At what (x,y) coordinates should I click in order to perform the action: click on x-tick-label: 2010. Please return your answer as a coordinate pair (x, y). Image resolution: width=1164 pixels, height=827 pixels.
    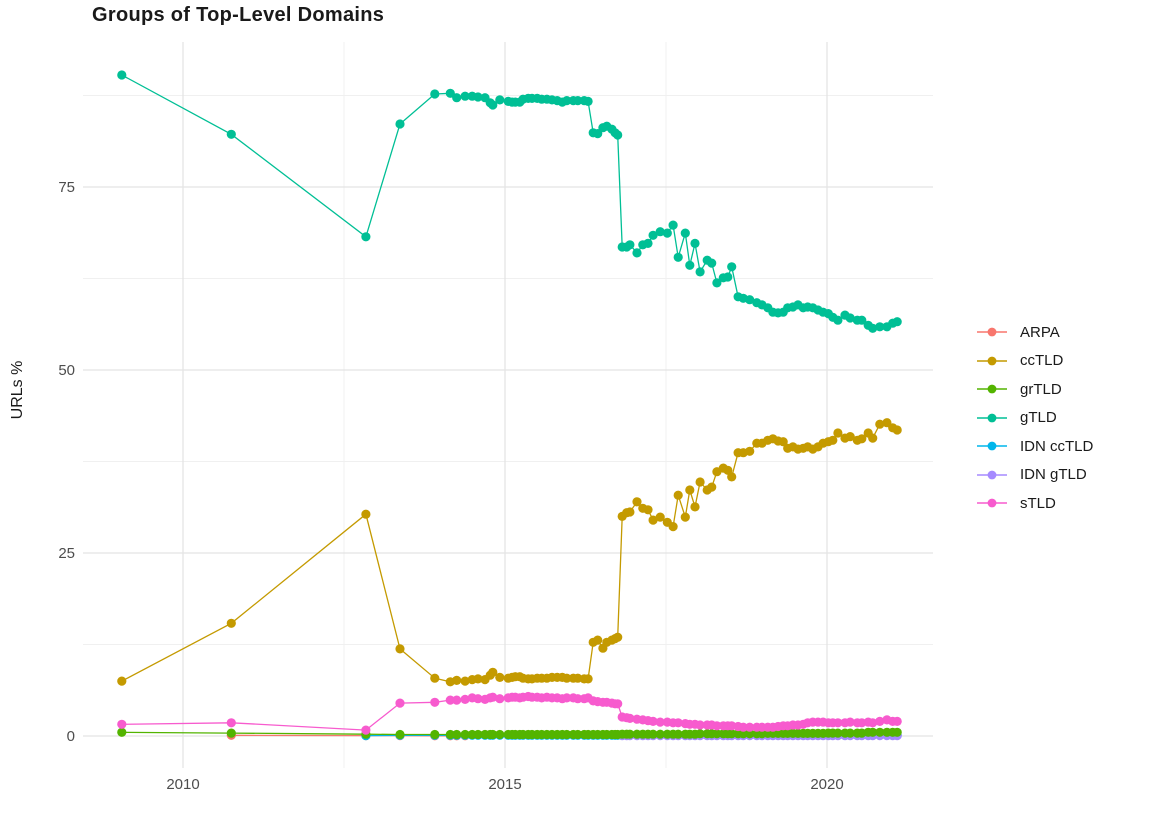
    Looking at the image, I should click on (182, 784).